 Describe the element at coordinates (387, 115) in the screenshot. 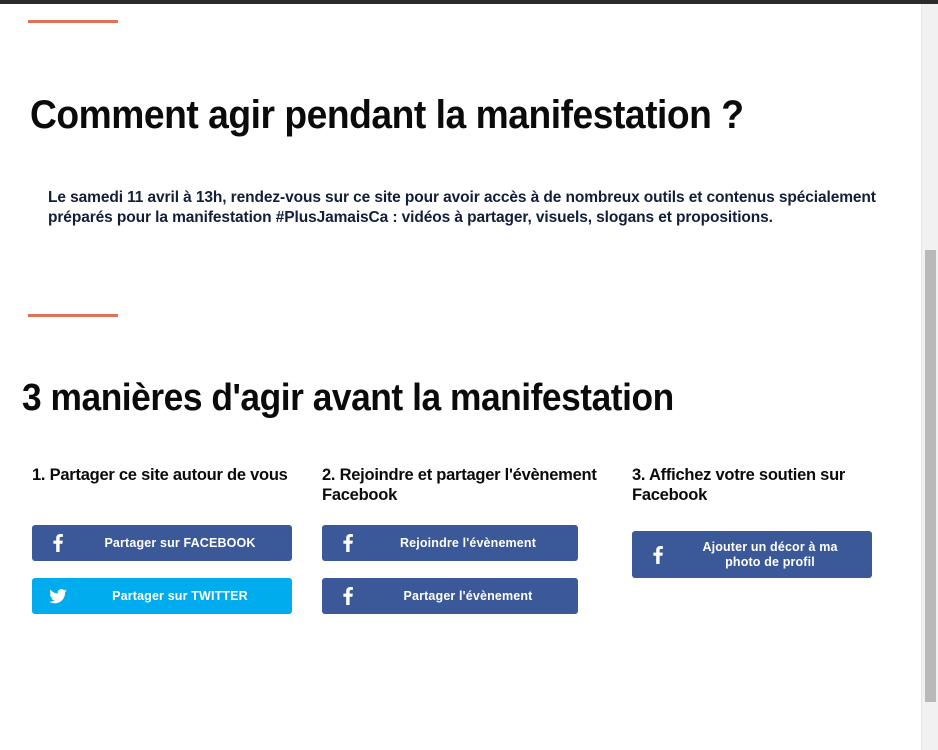

I see `page-title: Comment agir pendant la manifestation ?` at that location.